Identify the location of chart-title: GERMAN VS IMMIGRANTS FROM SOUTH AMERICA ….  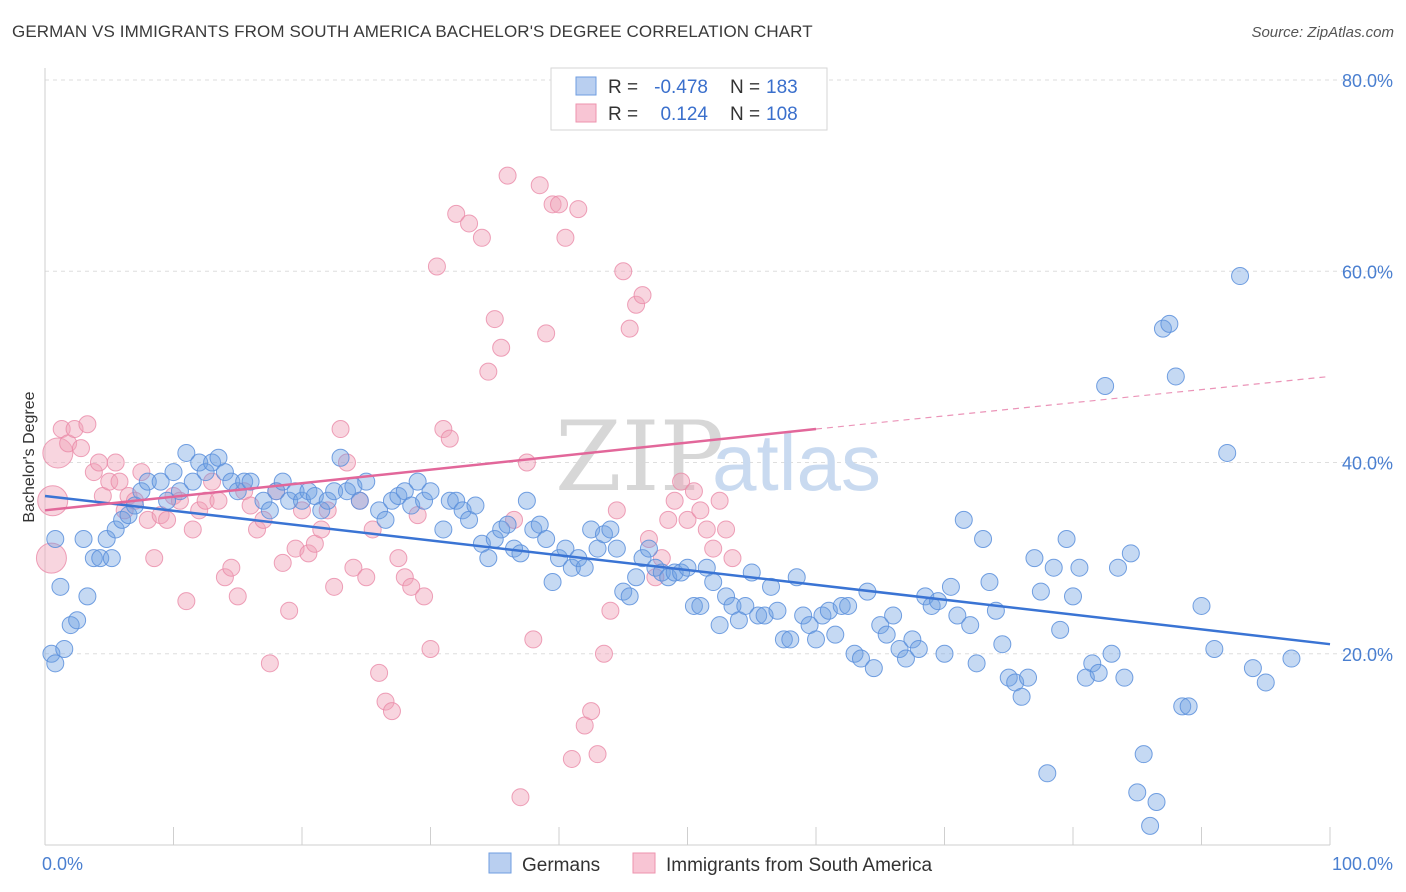
(412, 31).